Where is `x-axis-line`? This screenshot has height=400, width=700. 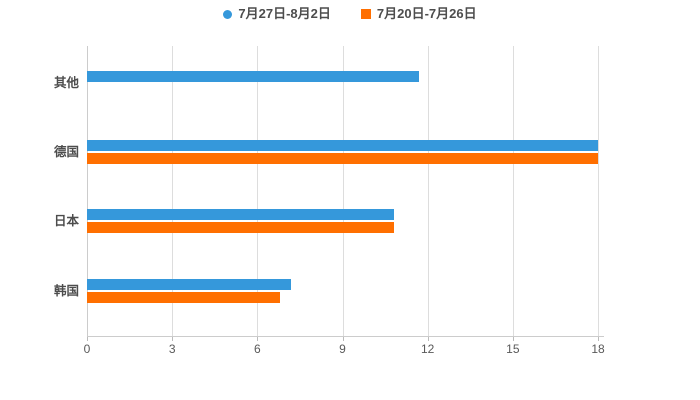
x-axis-line is located at coordinates (345, 336).